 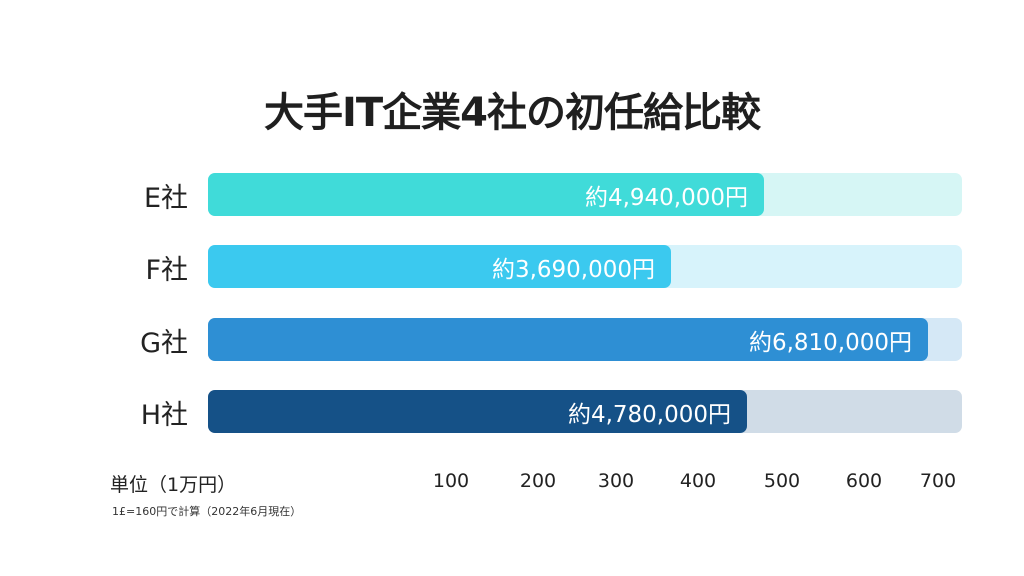 I want to click on x-tick: 400, so click(x=698, y=481).